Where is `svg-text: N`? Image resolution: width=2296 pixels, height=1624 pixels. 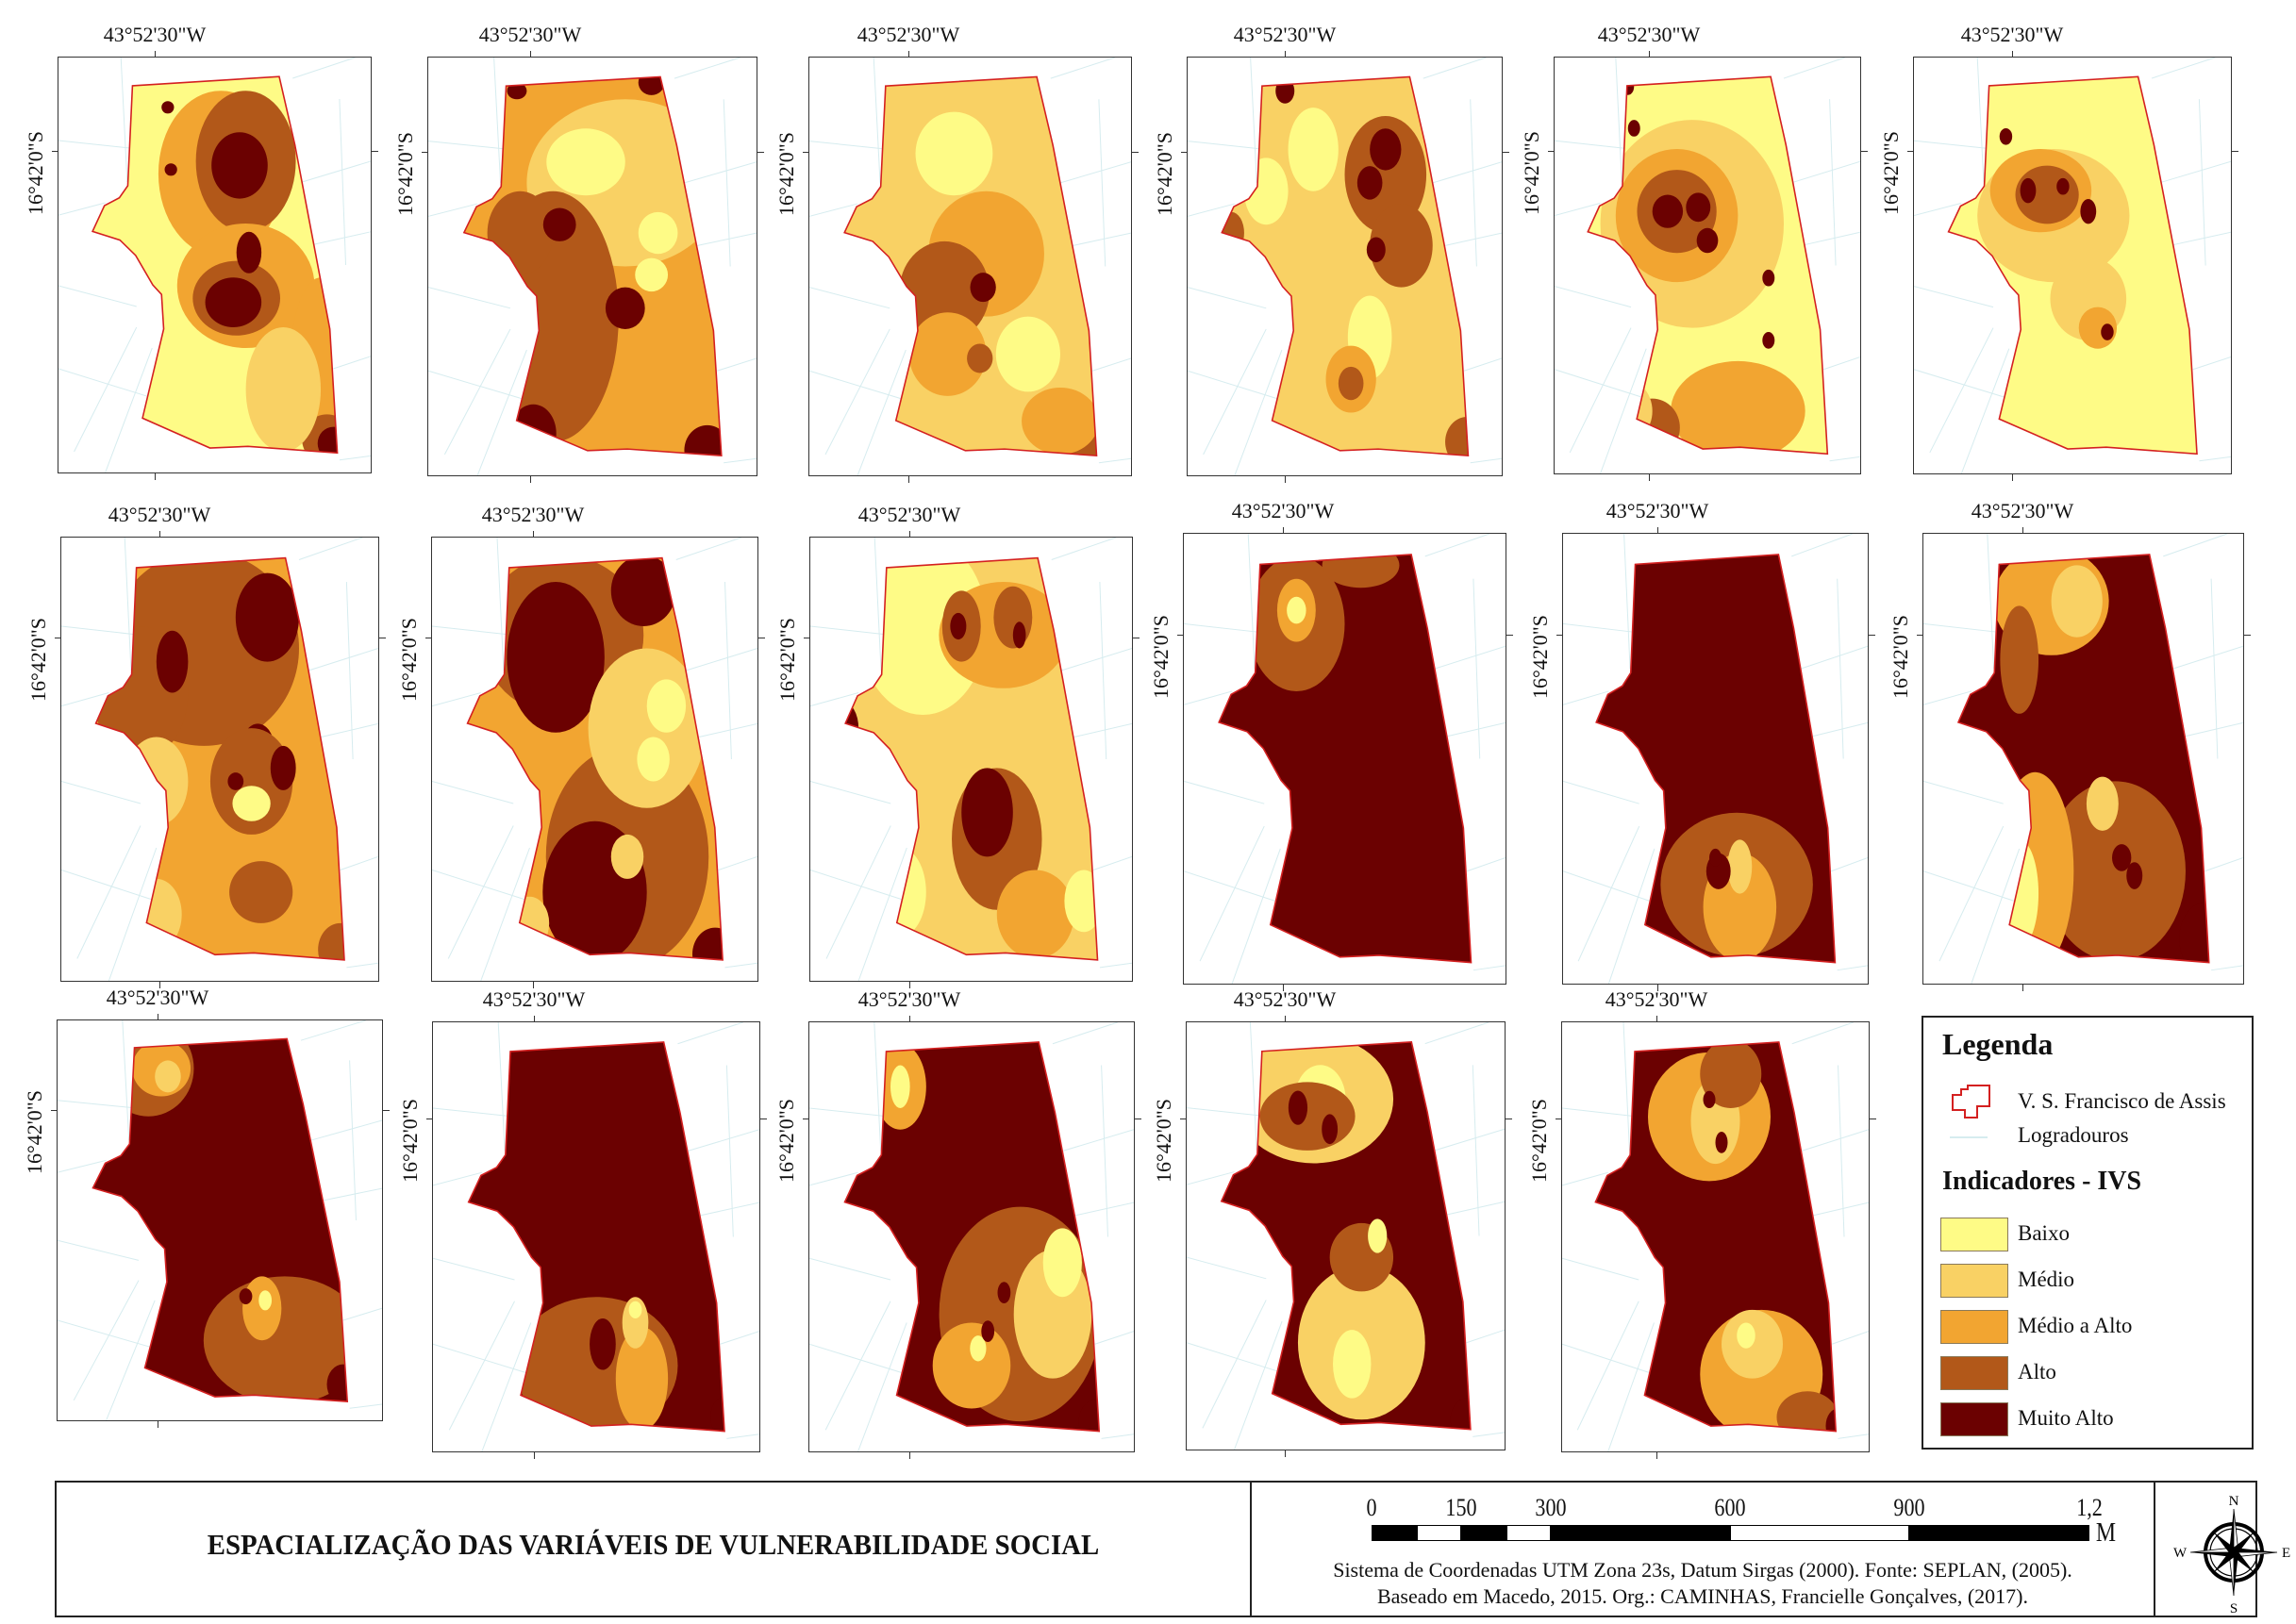 svg-text: N is located at coordinates (2234, 1501).